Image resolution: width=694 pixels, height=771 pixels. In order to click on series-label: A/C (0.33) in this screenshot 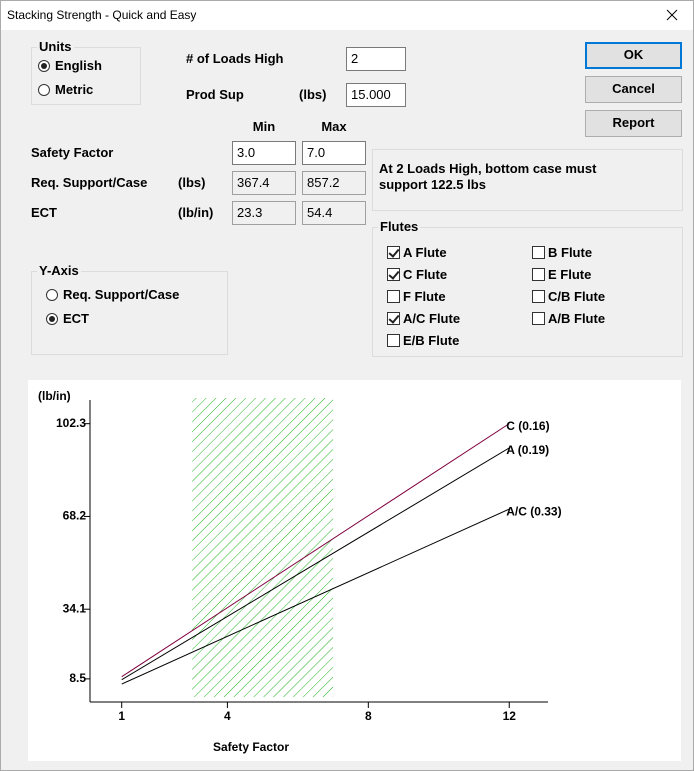, I will do `click(533, 511)`.